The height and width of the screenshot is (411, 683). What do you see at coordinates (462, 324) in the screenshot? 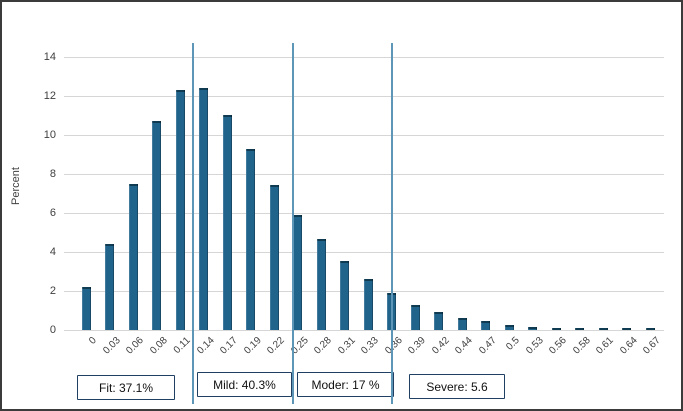
I see `bar-0.44` at bounding box center [462, 324].